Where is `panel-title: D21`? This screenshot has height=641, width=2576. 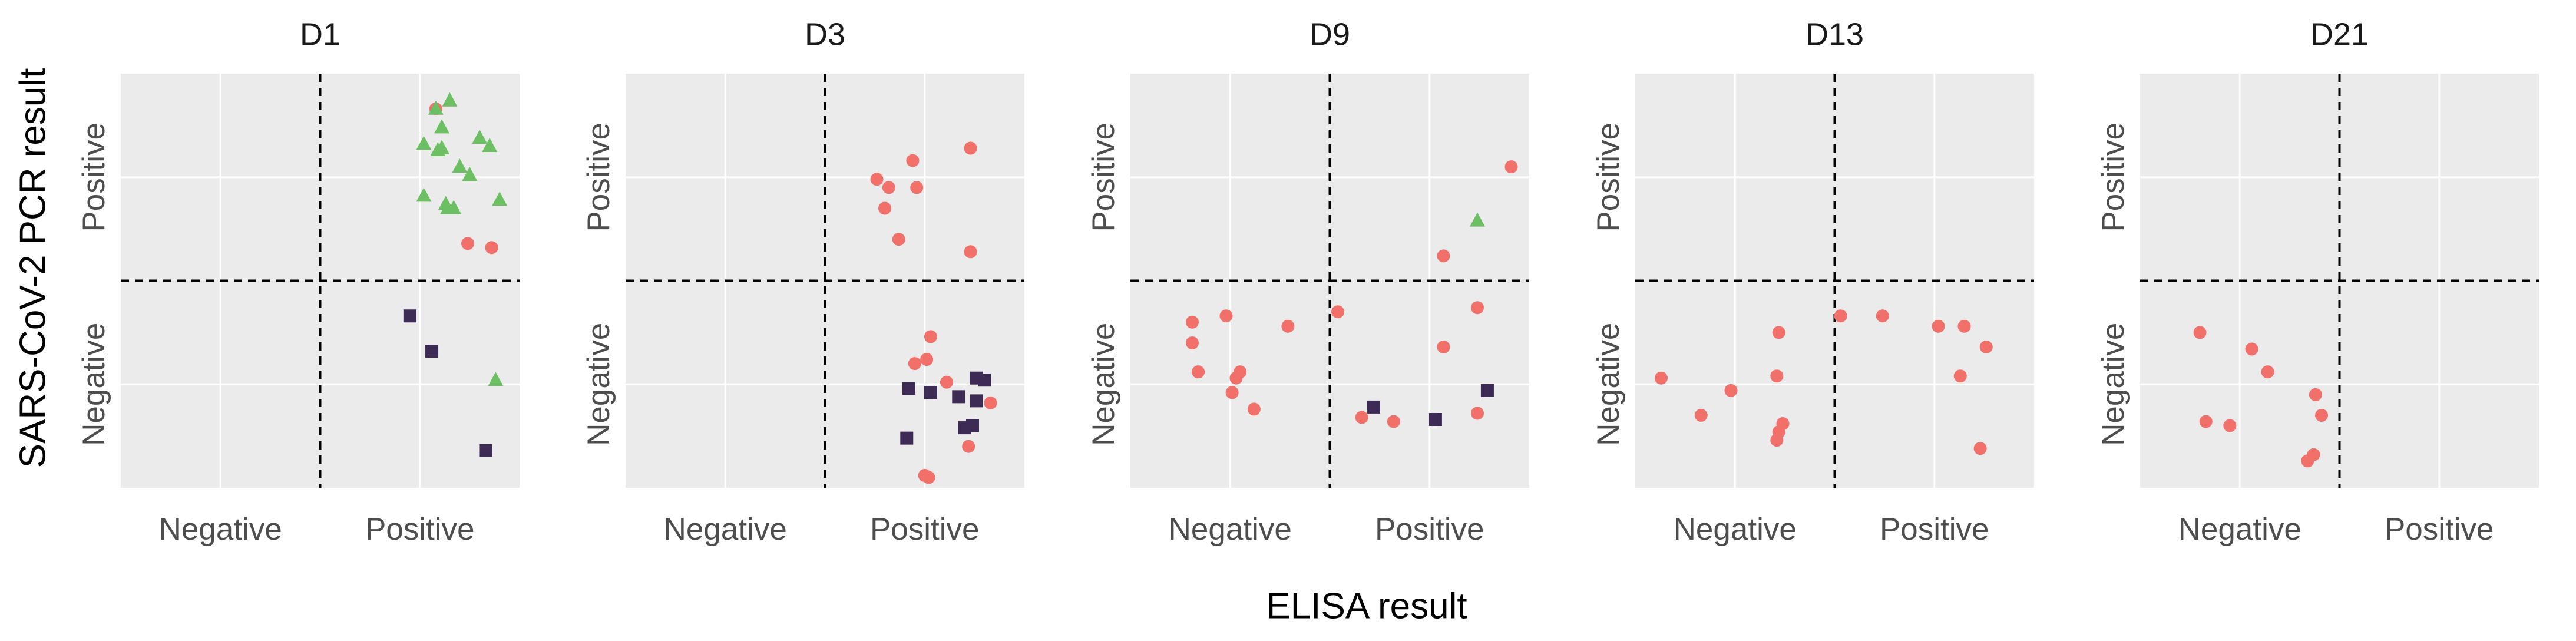
panel-title: D21 is located at coordinates (2339, 34).